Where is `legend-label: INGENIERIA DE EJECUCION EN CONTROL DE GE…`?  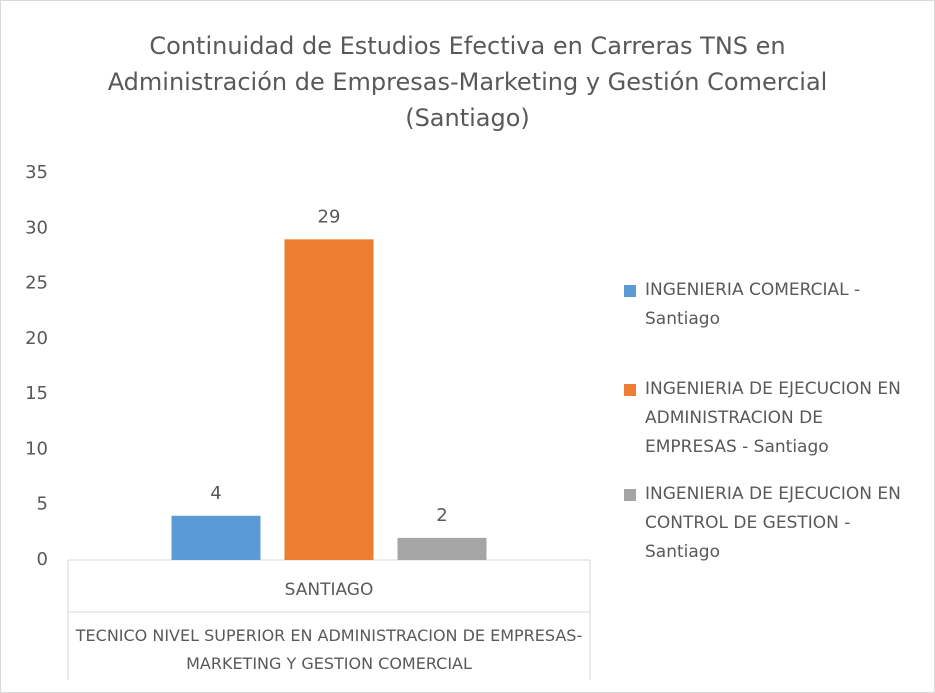 legend-label: INGENIERIA DE EJECUCION EN CONTROL DE GE… is located at coordinates (773, 523).